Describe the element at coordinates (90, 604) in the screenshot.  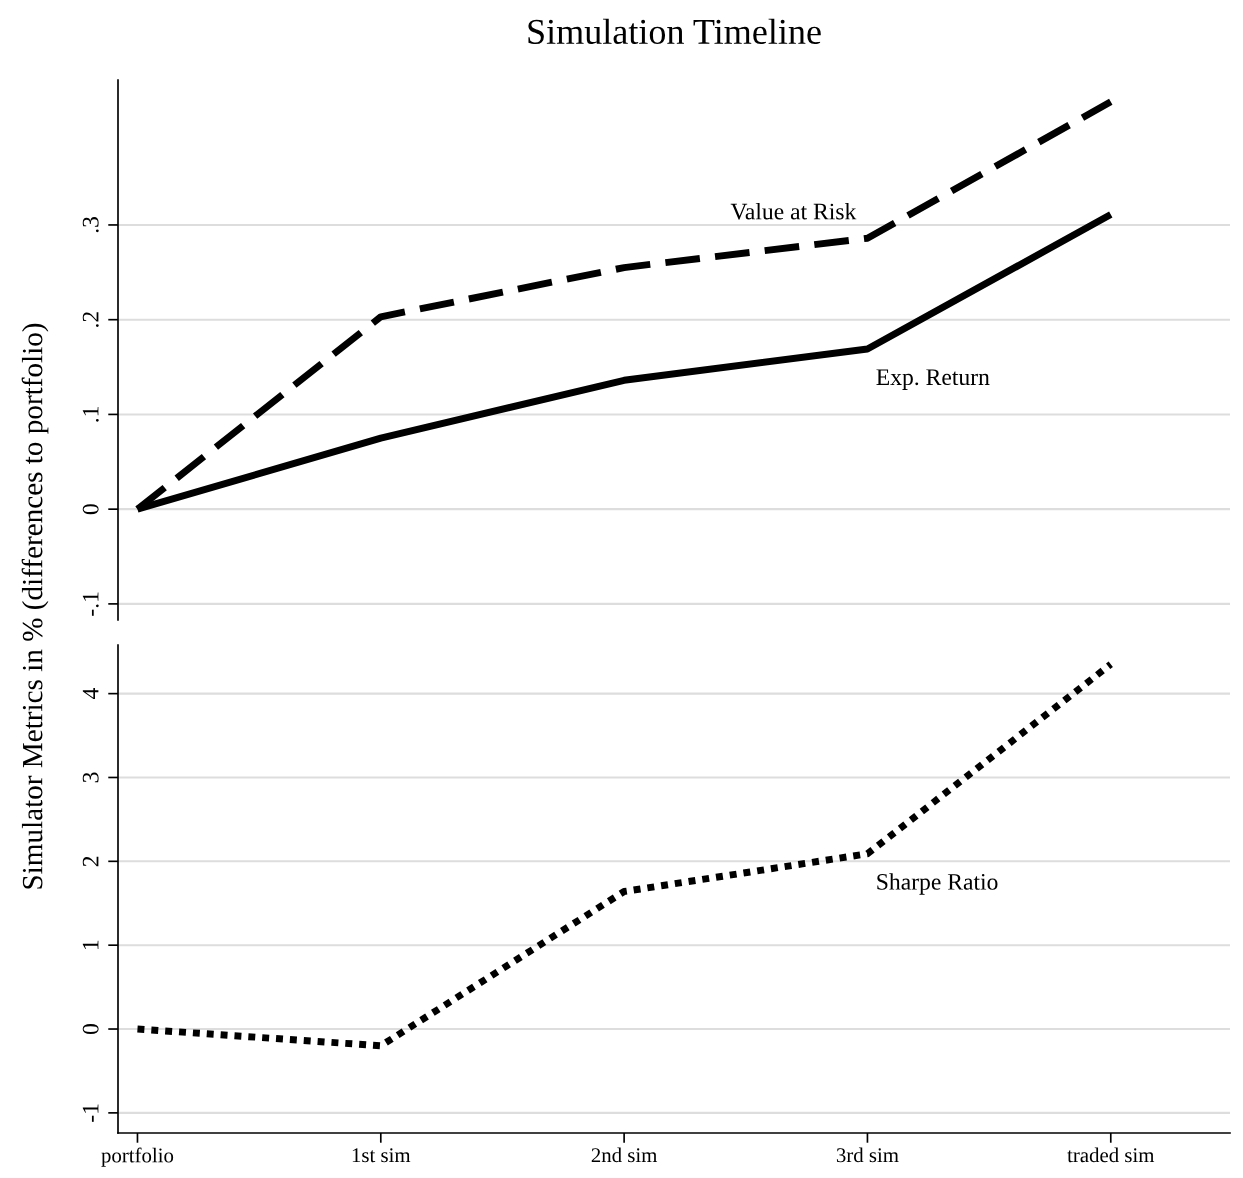
I see `y-tick-label: -.1` at that location.